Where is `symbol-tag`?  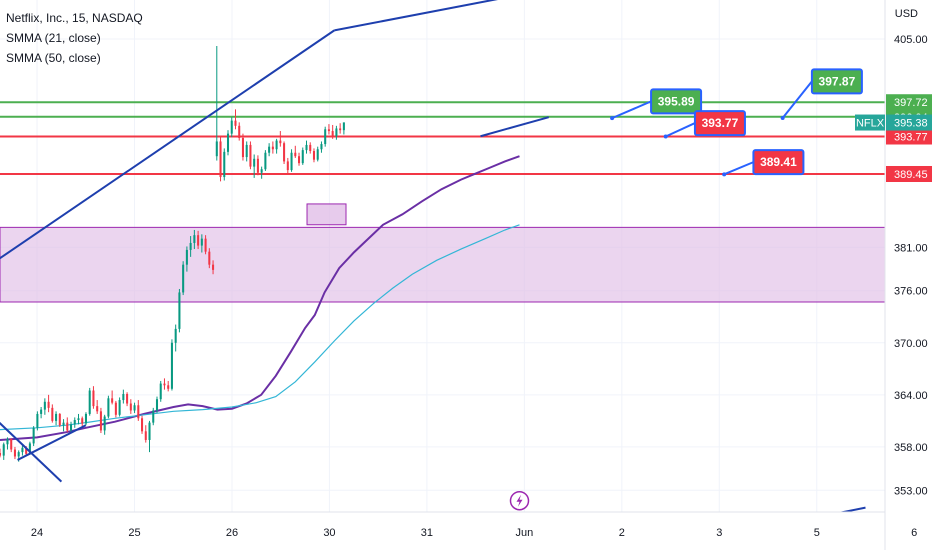 symbol-tag is located at coordinates (870, 122).